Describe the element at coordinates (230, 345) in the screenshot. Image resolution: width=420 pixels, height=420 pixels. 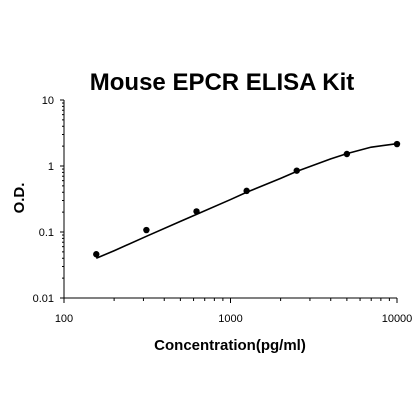
I see `x-axis-label: Concentration(pg/ml)` at that location.